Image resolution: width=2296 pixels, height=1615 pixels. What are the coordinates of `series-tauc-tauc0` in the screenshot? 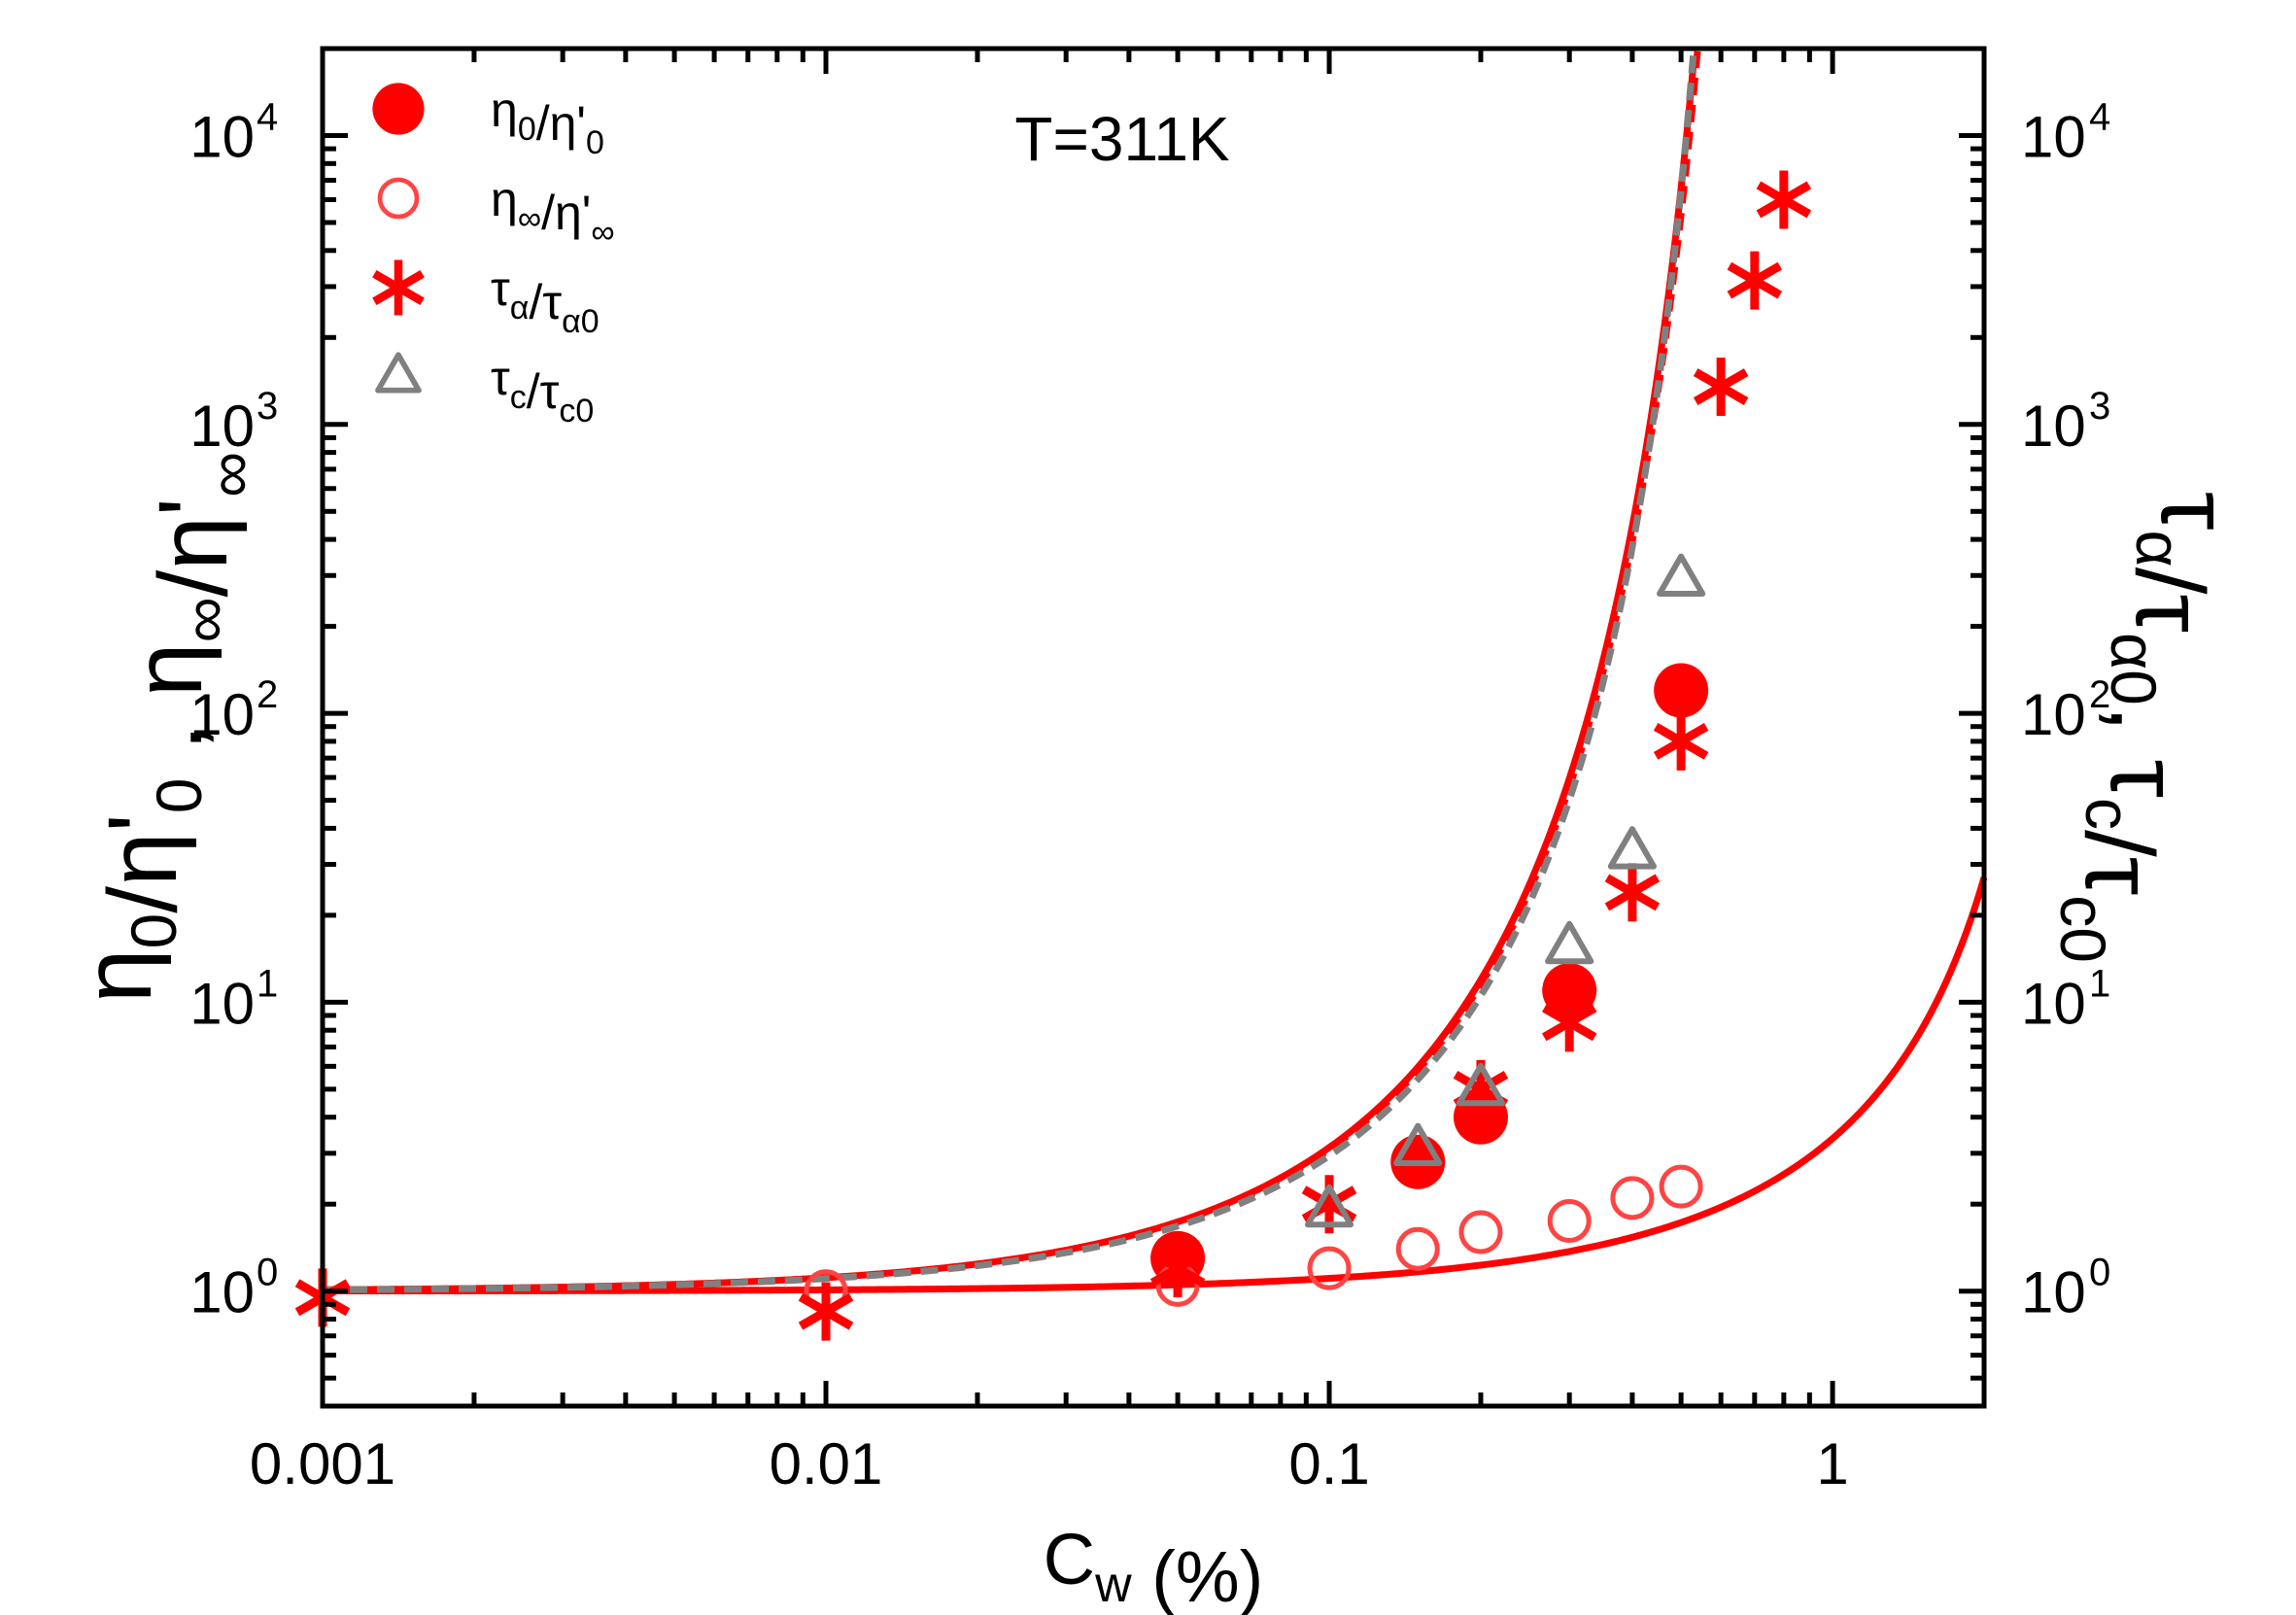 It's located at (1505, 890).